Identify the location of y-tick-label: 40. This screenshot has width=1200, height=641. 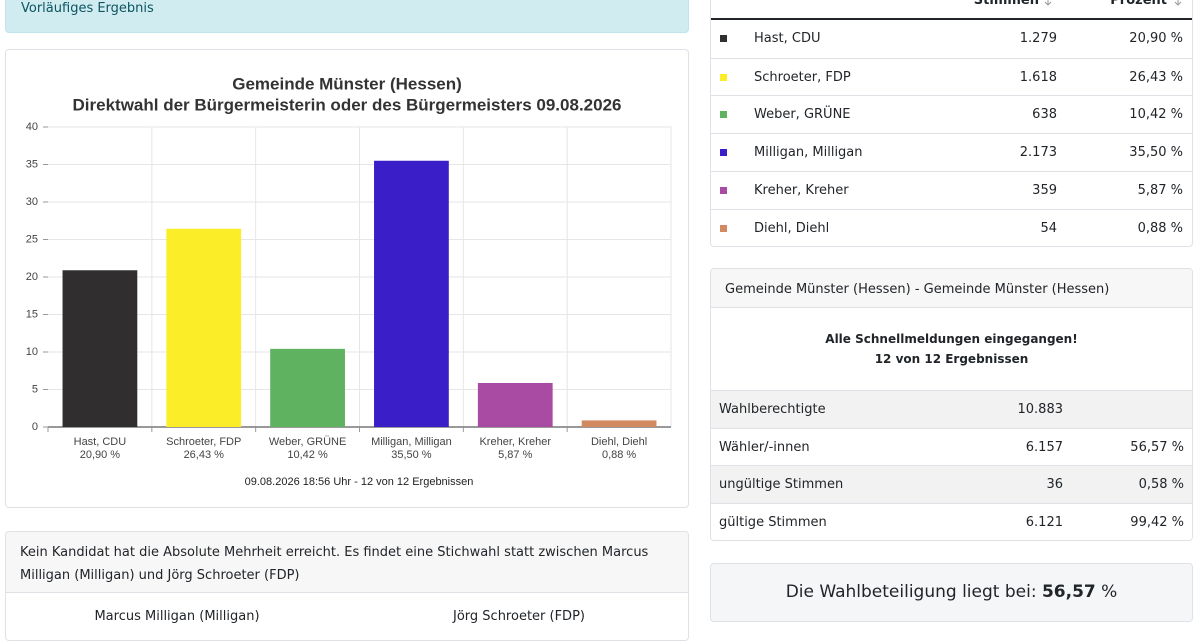
(32, 127).